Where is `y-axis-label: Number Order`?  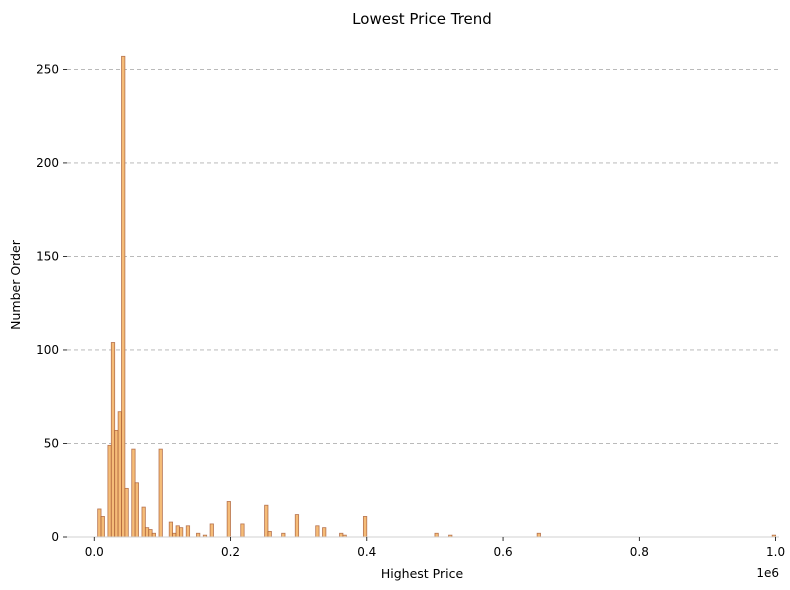 y-axis-label: Number Order is located at coordinates (15, 284).